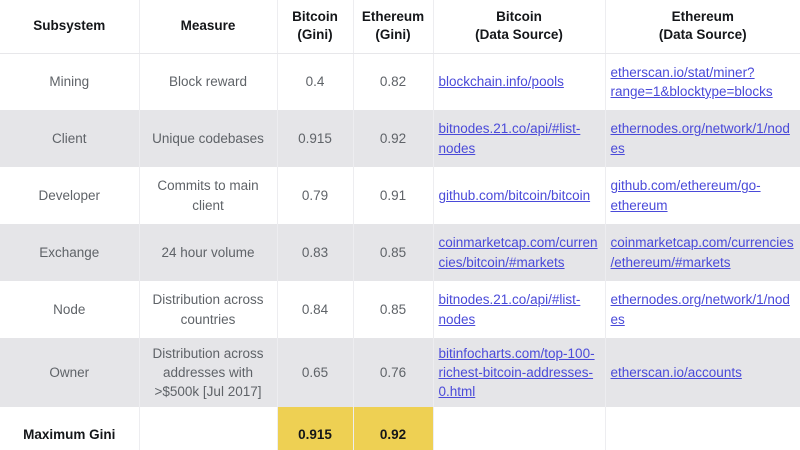 The height and width of the screenshot is (450, 800). What do you see at coordinates (702, 428) in the screenshot?
I see `cell-ethereum-source` at bounding box center [702, 428].